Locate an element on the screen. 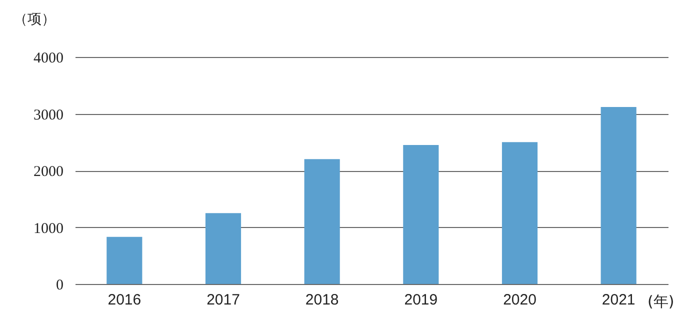 The height and width of the screenshot is (330, 684). y-tick-label: 4000 is located at coordinates (49, 58).